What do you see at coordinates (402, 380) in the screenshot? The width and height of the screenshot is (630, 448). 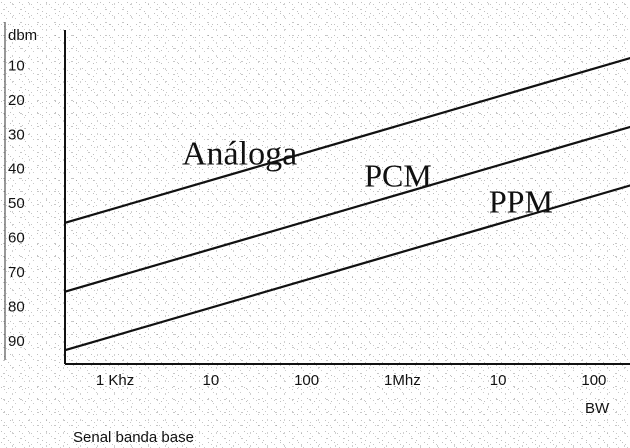 I see `x-tick-label: 1Mhz` at bounding box center [402, 380].